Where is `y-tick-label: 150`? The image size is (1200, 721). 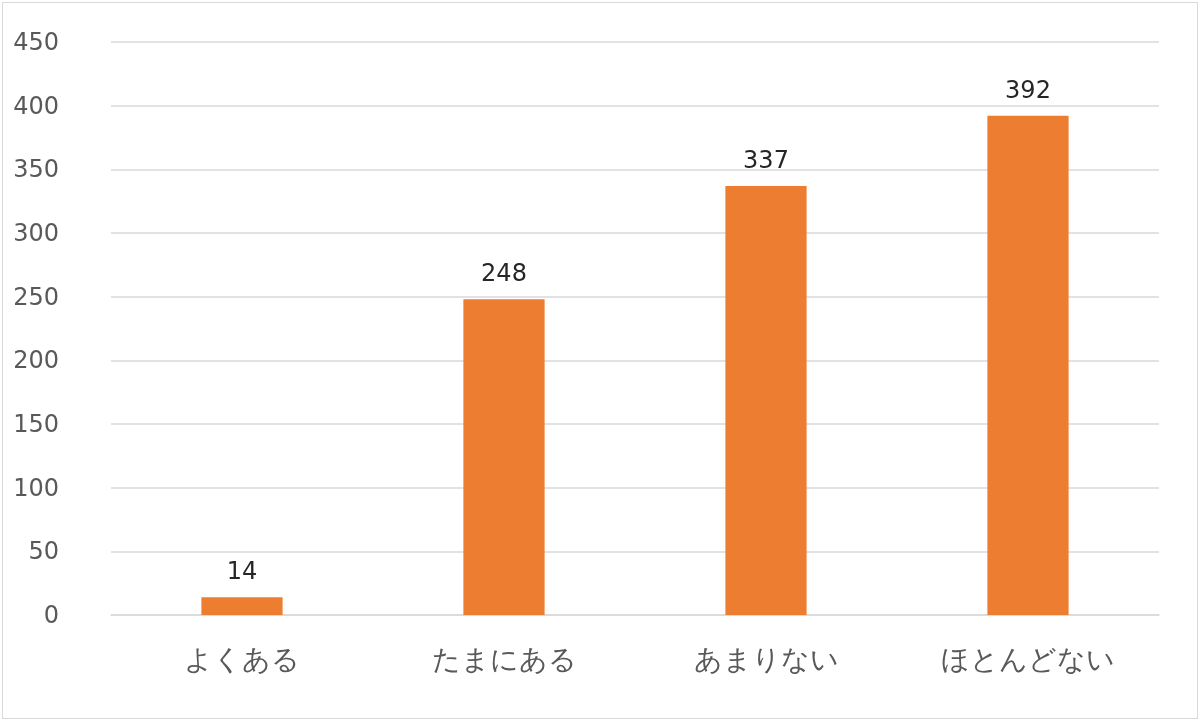 y-tick-label: 150 is located at coordinates (36, 424).